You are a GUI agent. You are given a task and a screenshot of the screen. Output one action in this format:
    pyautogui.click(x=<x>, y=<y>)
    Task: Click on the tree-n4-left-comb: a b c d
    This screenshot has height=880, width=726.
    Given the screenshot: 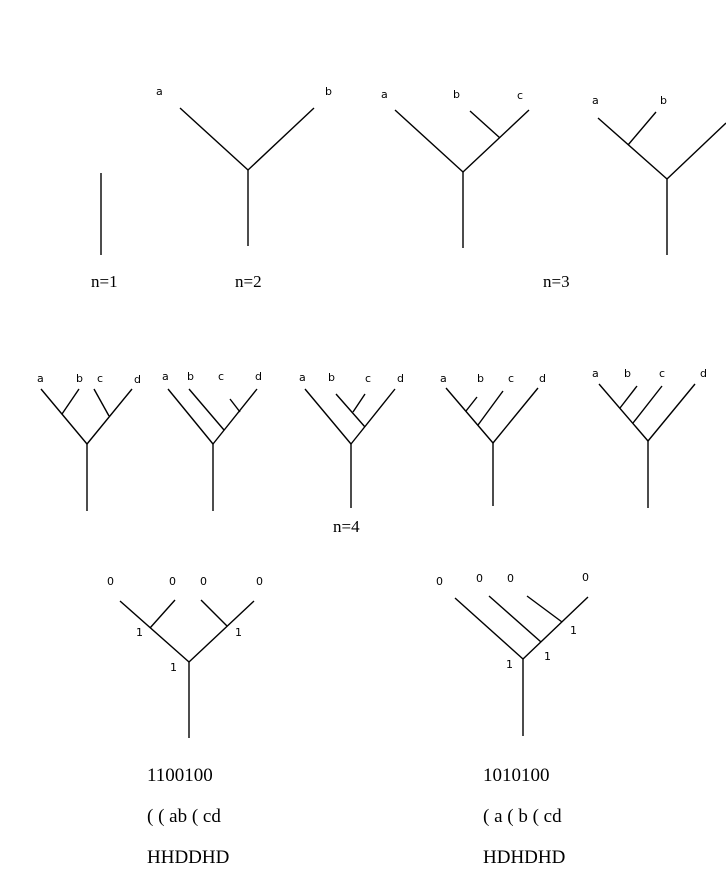 What is the action you would take?
    pyautogui.click(x=649, y=437)
    